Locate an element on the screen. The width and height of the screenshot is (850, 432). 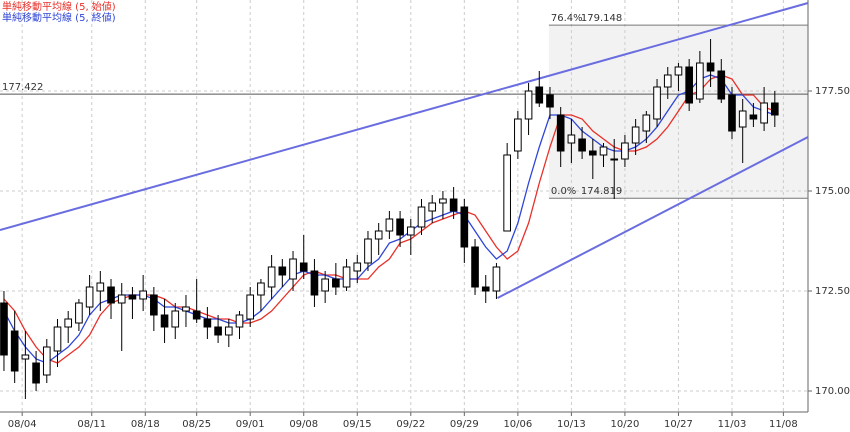
x-tick-label: 11/08 is located at coordinates (783, 424).